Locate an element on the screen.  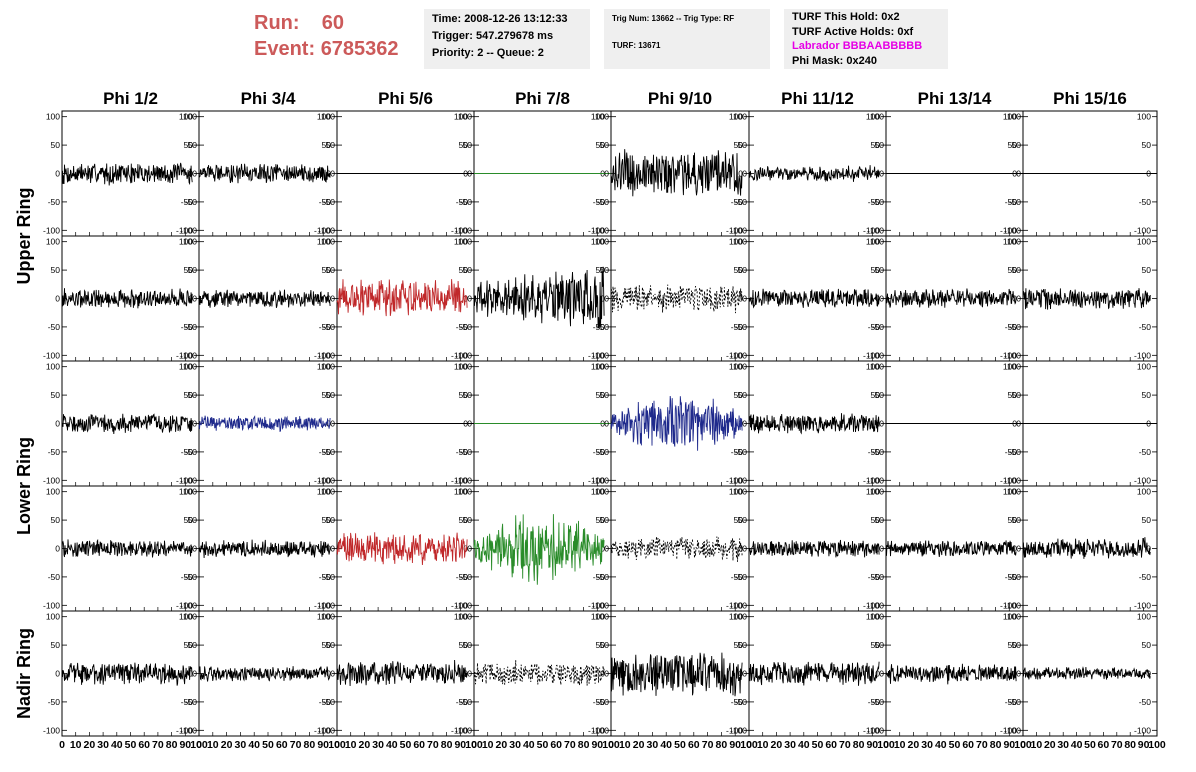
phi-mask-text: Phi Mask: 0x240 is located at coordinates (834, 60).